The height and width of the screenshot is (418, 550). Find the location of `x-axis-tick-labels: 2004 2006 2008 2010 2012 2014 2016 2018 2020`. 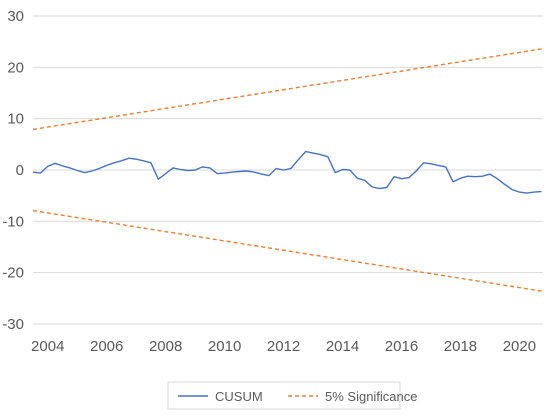

x-axis-tick-labels: 2004 2006 2008 2010 2012 2014 2016 2018 2020 is located at coordinates (283, 346).